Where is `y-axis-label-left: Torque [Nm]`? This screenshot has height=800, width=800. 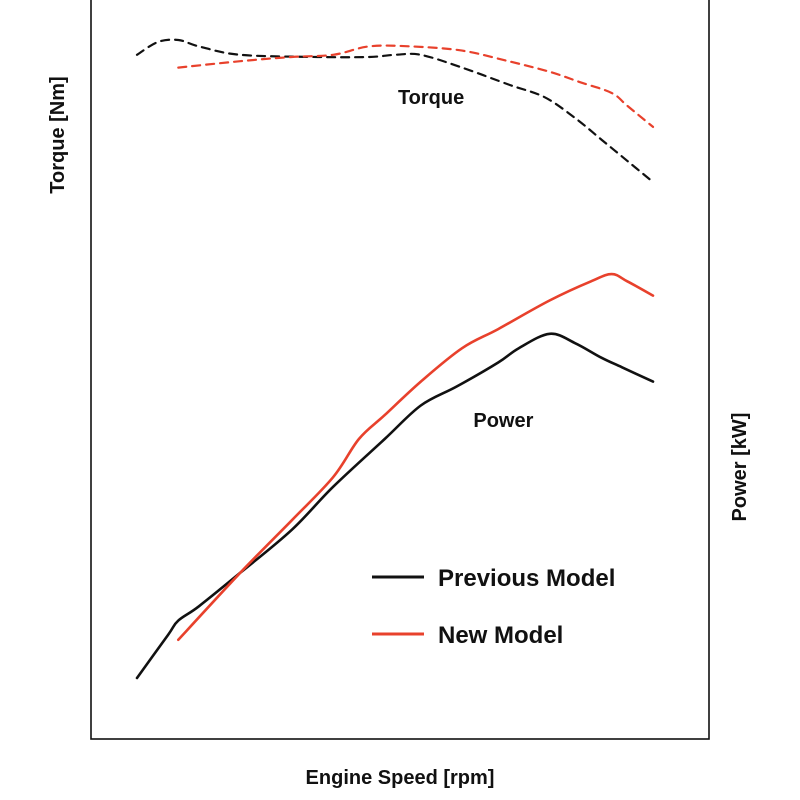 y-axis-label-left: Torque [Nm] is located at coordinates (58, 134).